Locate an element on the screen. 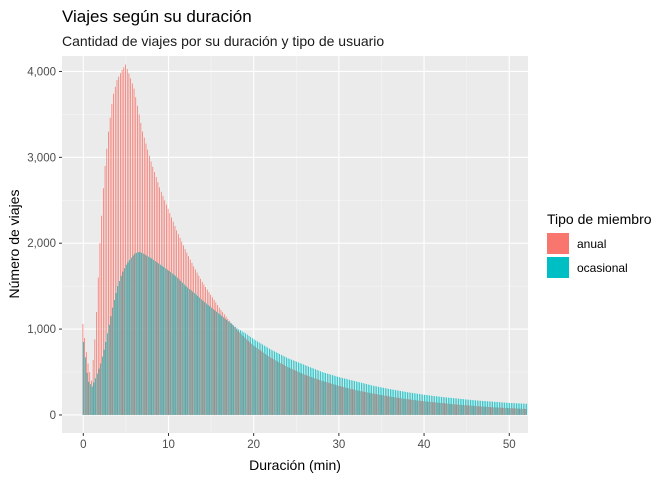  x-axis: 0 10 20 30 40 50 is located at coordinates (298, 442).